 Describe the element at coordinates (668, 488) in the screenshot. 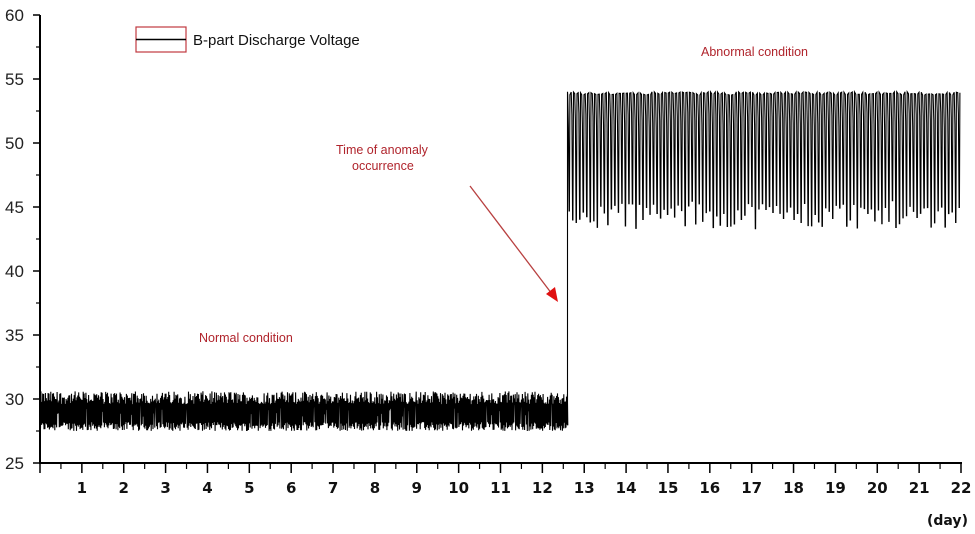

I see `x-tick-label: 15` at that location.